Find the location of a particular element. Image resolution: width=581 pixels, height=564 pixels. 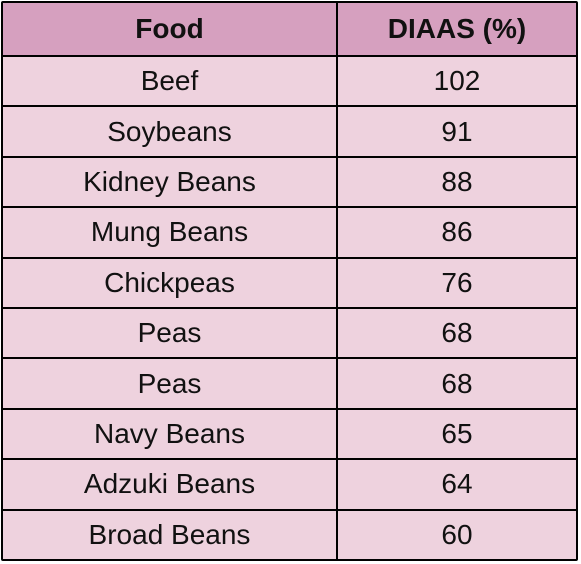

table-row: Broad Beans 60 is located at coordinates (289, 533).